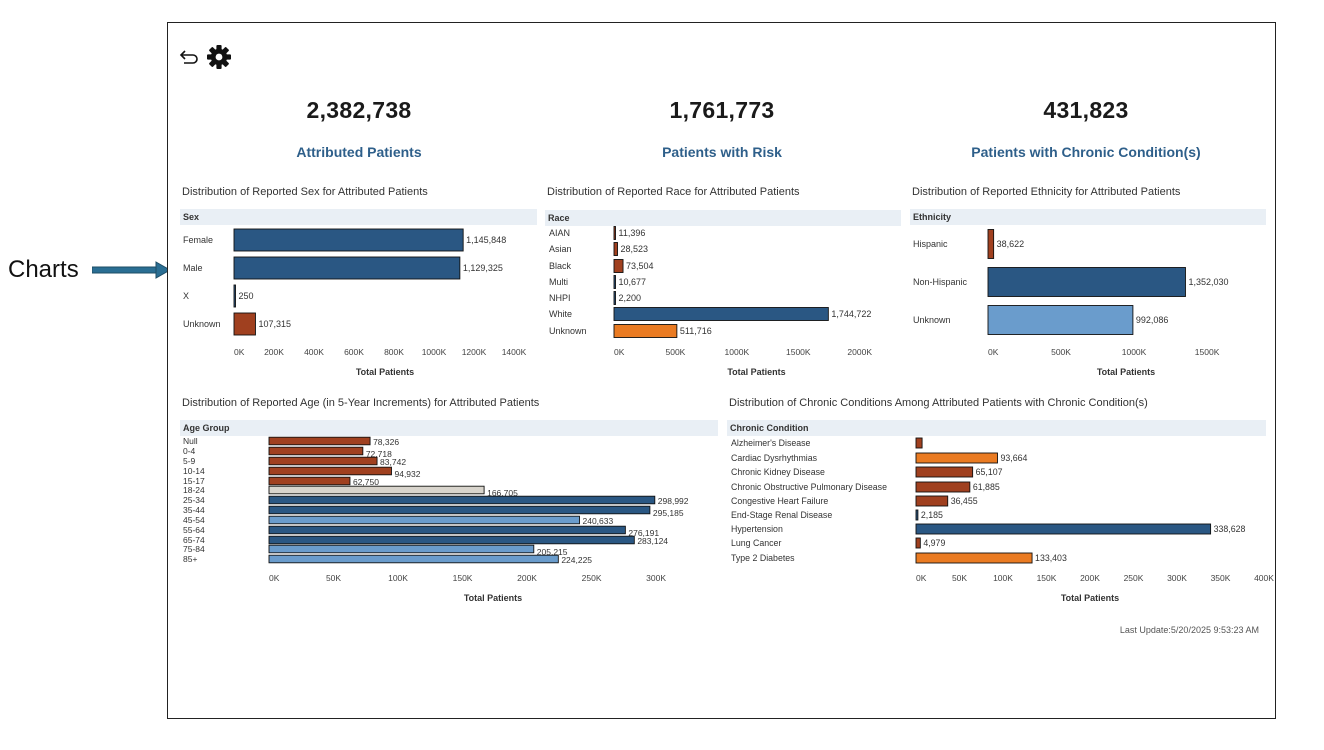 Image resolution: width=1324 pixels, height=750 pixels. I want to click on kpi-label: Patients with Chronic Condition(s), so click(1086, 152).